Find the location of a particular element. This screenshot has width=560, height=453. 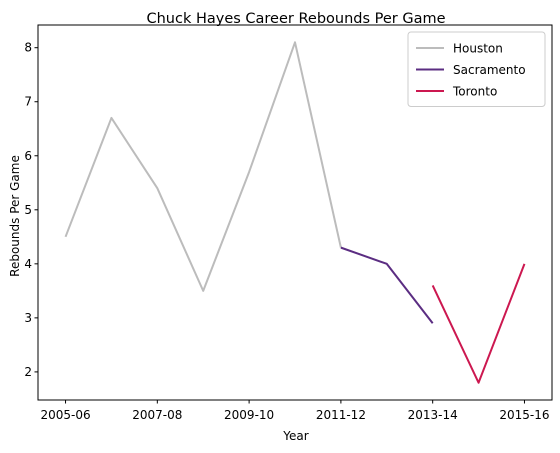

legend-label-sacramento: Sacramento is located at coordinates (489, 70).